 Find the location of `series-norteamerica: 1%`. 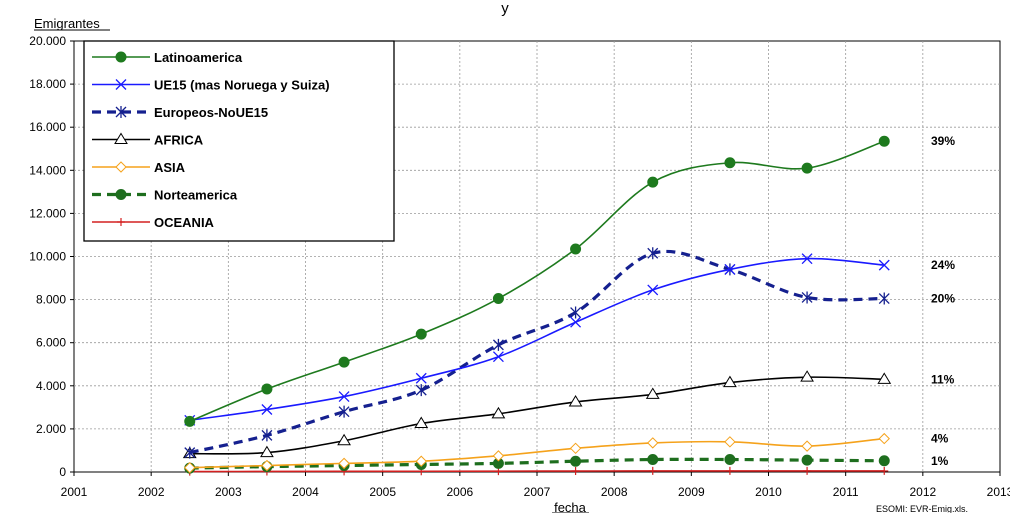

series-norteamerica: 1% is located at coordinates (566, 464).